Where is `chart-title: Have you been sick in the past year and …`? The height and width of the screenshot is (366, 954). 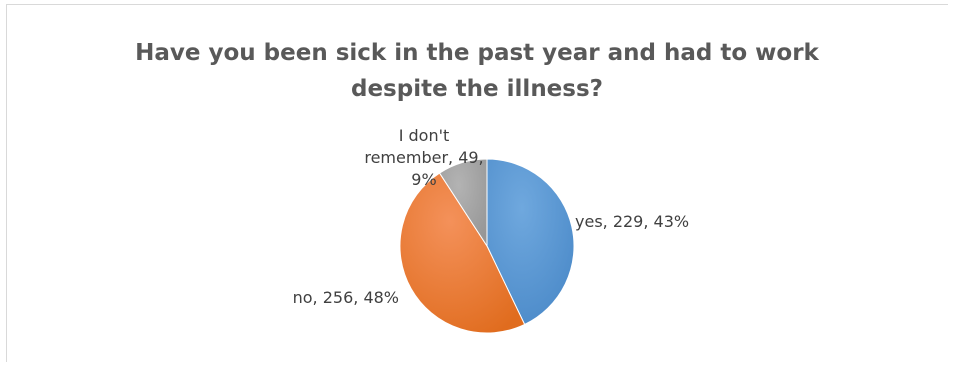 chart-title: Have you been sick in the past year and … is located at coordinates (477, 71).